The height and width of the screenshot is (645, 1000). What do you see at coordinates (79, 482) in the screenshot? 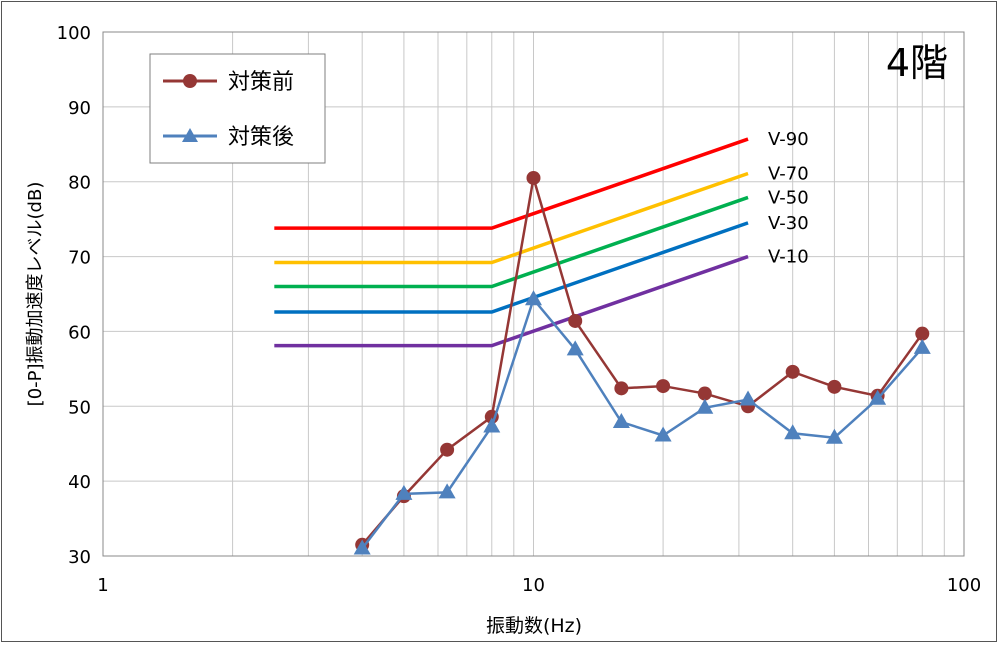
I see `y-tick-label: 40` at bounding box center [79, 482].